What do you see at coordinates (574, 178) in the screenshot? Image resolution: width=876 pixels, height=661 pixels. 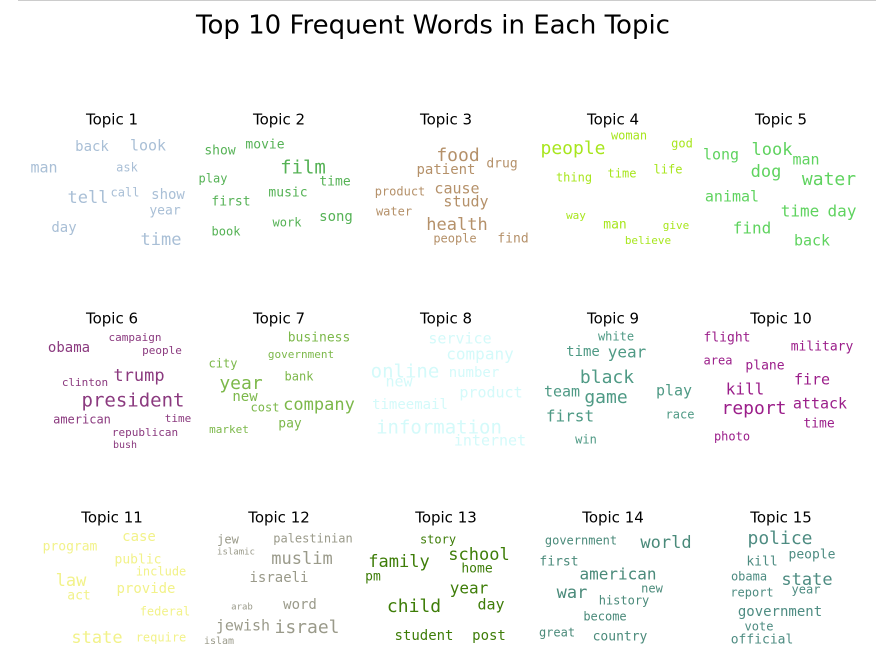 I see `word: thing` at bounding box center [574, 178].